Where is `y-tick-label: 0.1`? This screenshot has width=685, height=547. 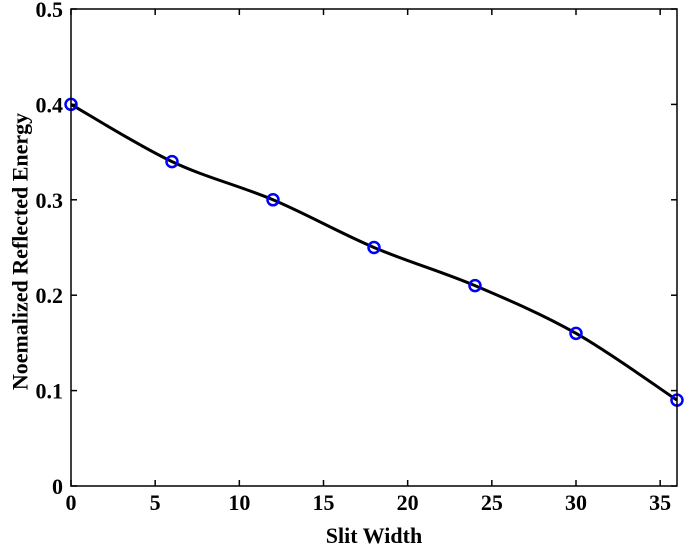
y-tick-label: 0.1 is located at coordinates (50, 391).